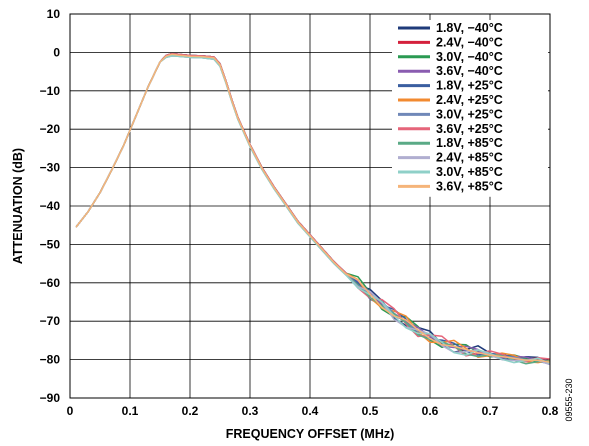 The image size is (589, 446). What do you see at coordinates (310, 434) in the screenshot?
I see `x-axis-label: FREQUENCY OFFSET (MHz)` at bounding box center [310, 434].